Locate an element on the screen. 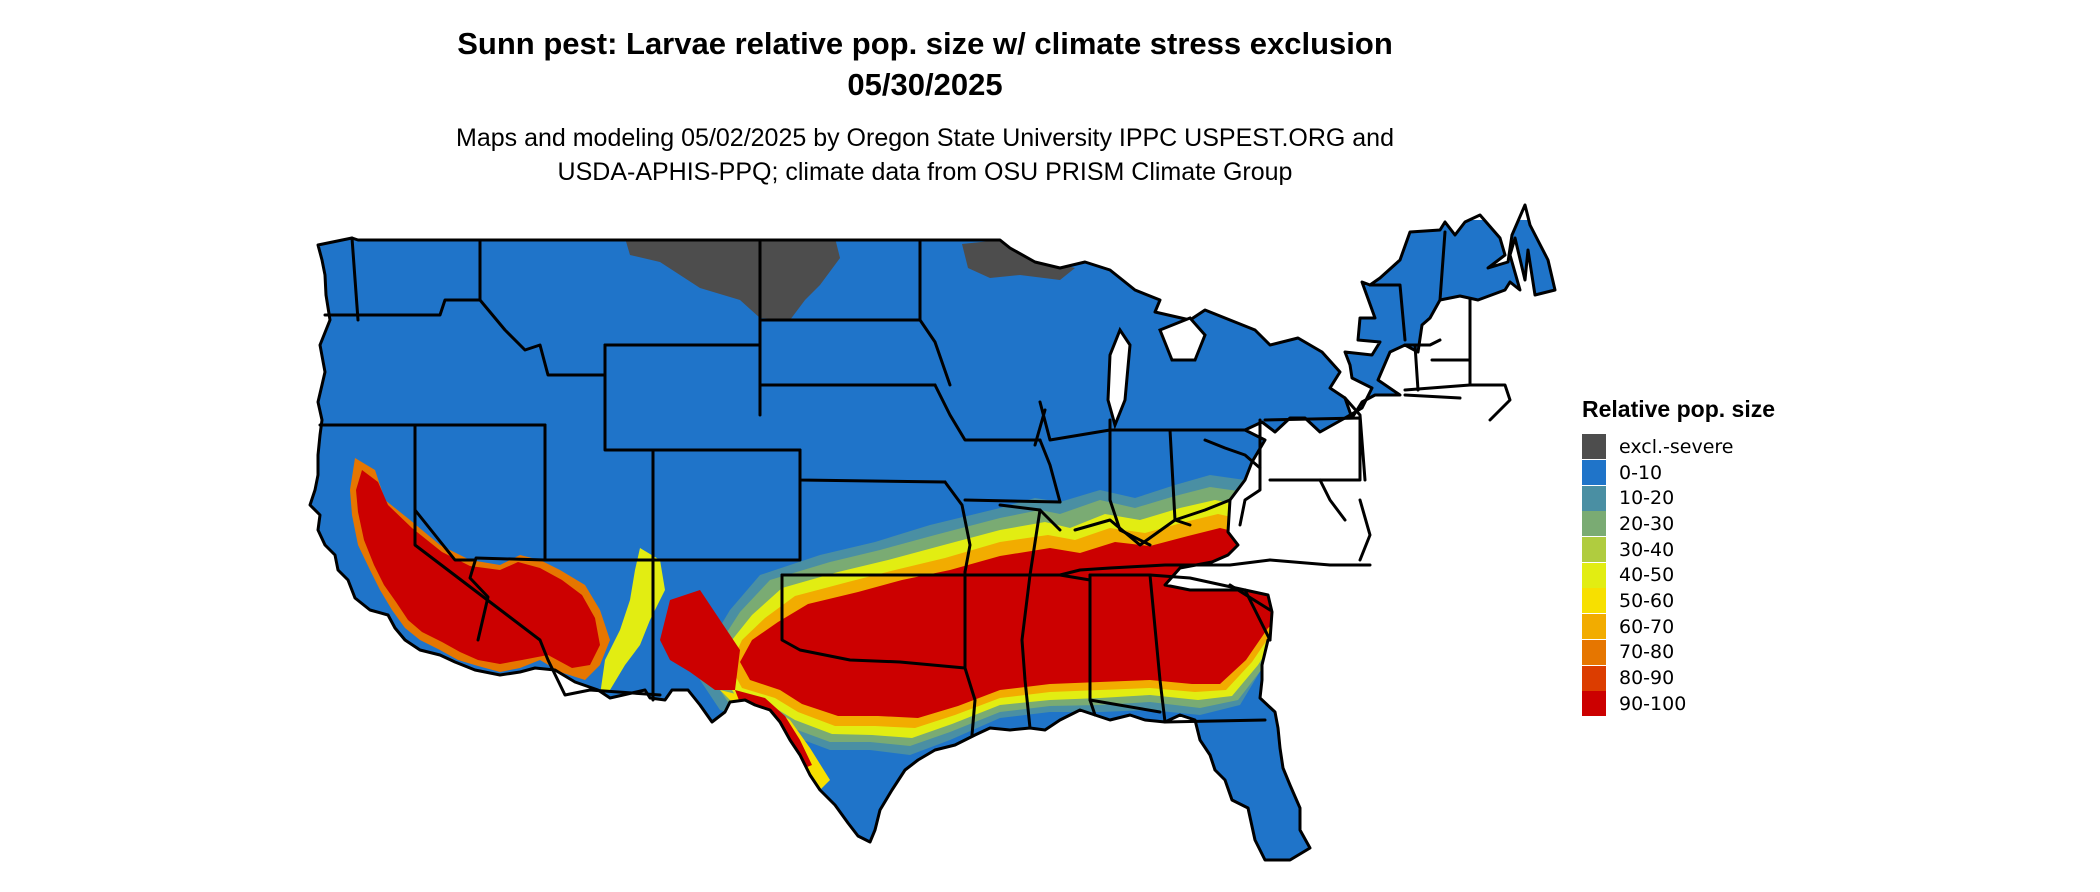 Image resolution: width=2100 pixels, height=892 pixels. legend-item-10-20: 10-20 is located at coordinates (1742, 498).